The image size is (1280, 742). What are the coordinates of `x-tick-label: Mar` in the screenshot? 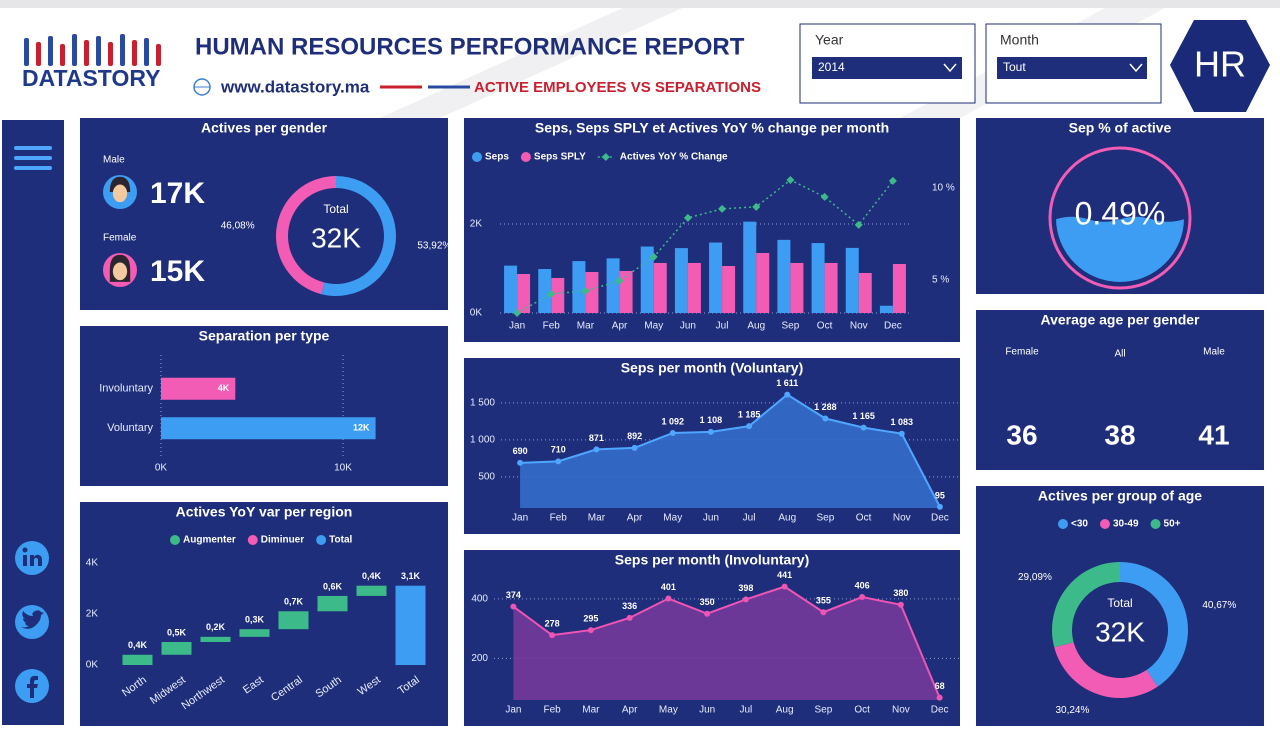 It's located at (597, 518).